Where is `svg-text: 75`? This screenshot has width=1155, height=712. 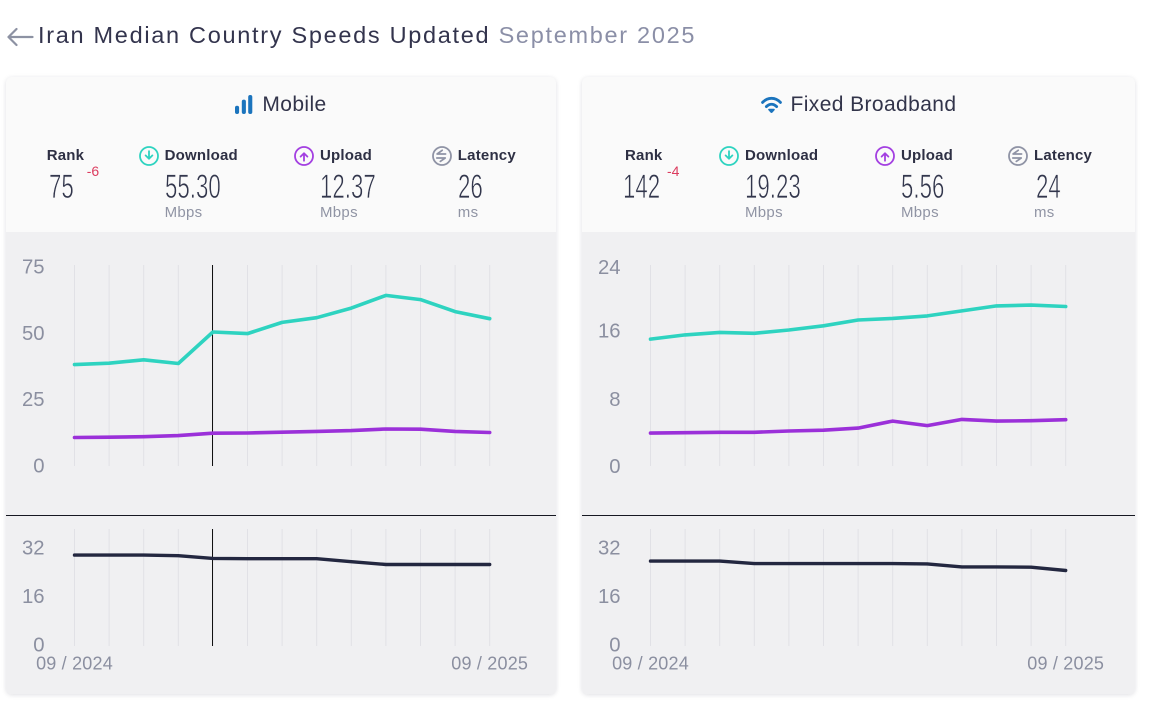
svg-text: 75 is located at coordinates (33, 268).